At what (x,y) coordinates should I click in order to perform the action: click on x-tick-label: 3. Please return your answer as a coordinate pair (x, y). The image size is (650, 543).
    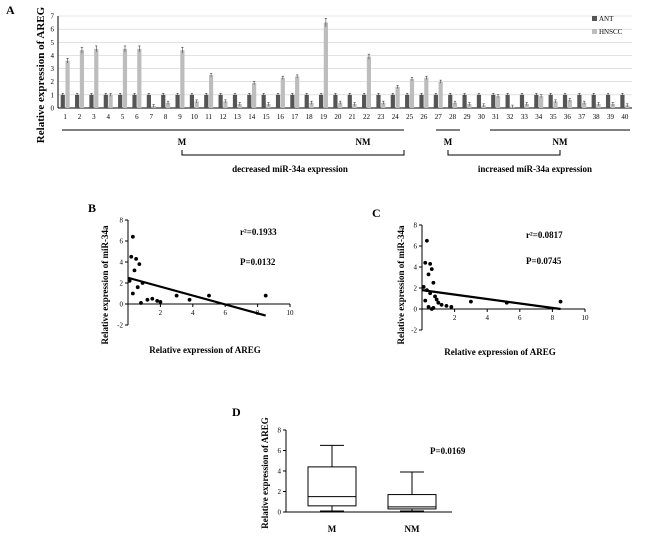
    Looking at the image, I should click on (94, 117).